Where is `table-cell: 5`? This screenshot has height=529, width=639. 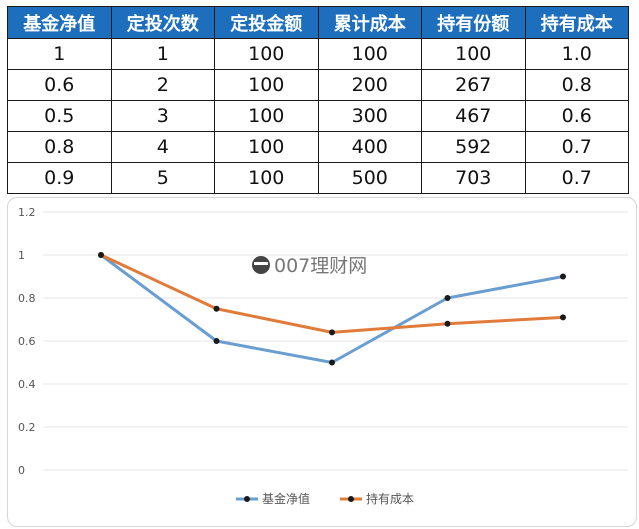 table-cell: 5 is located at coordinates (162, 178).